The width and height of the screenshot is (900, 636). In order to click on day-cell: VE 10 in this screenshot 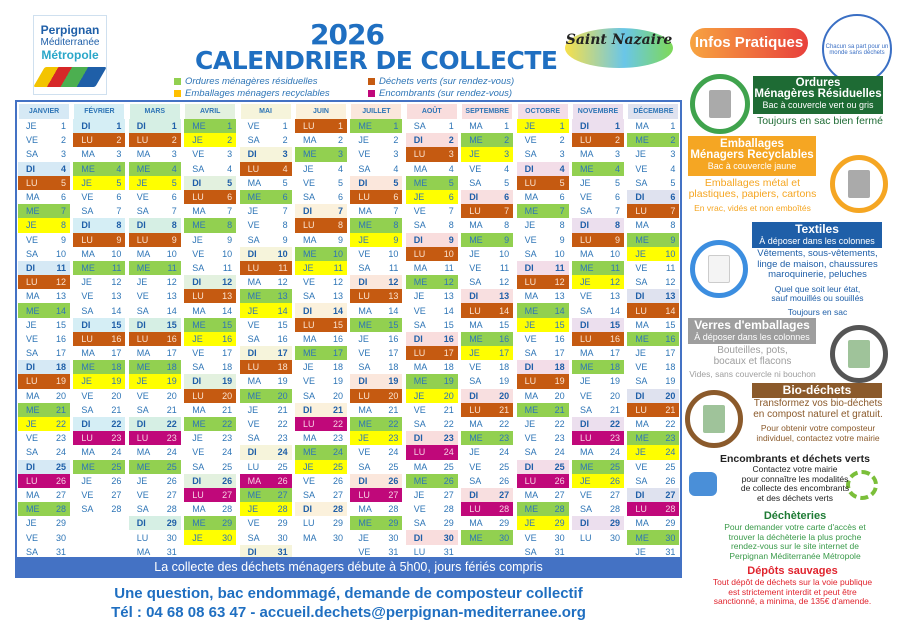, I will do `click(376, 254)`.